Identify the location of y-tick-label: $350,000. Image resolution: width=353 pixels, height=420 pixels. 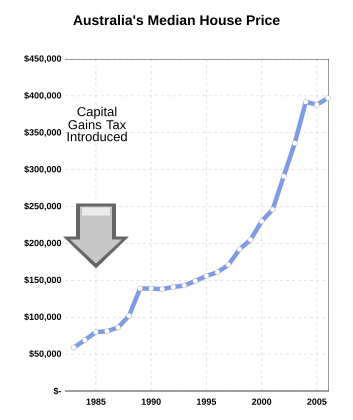
(43, 132).